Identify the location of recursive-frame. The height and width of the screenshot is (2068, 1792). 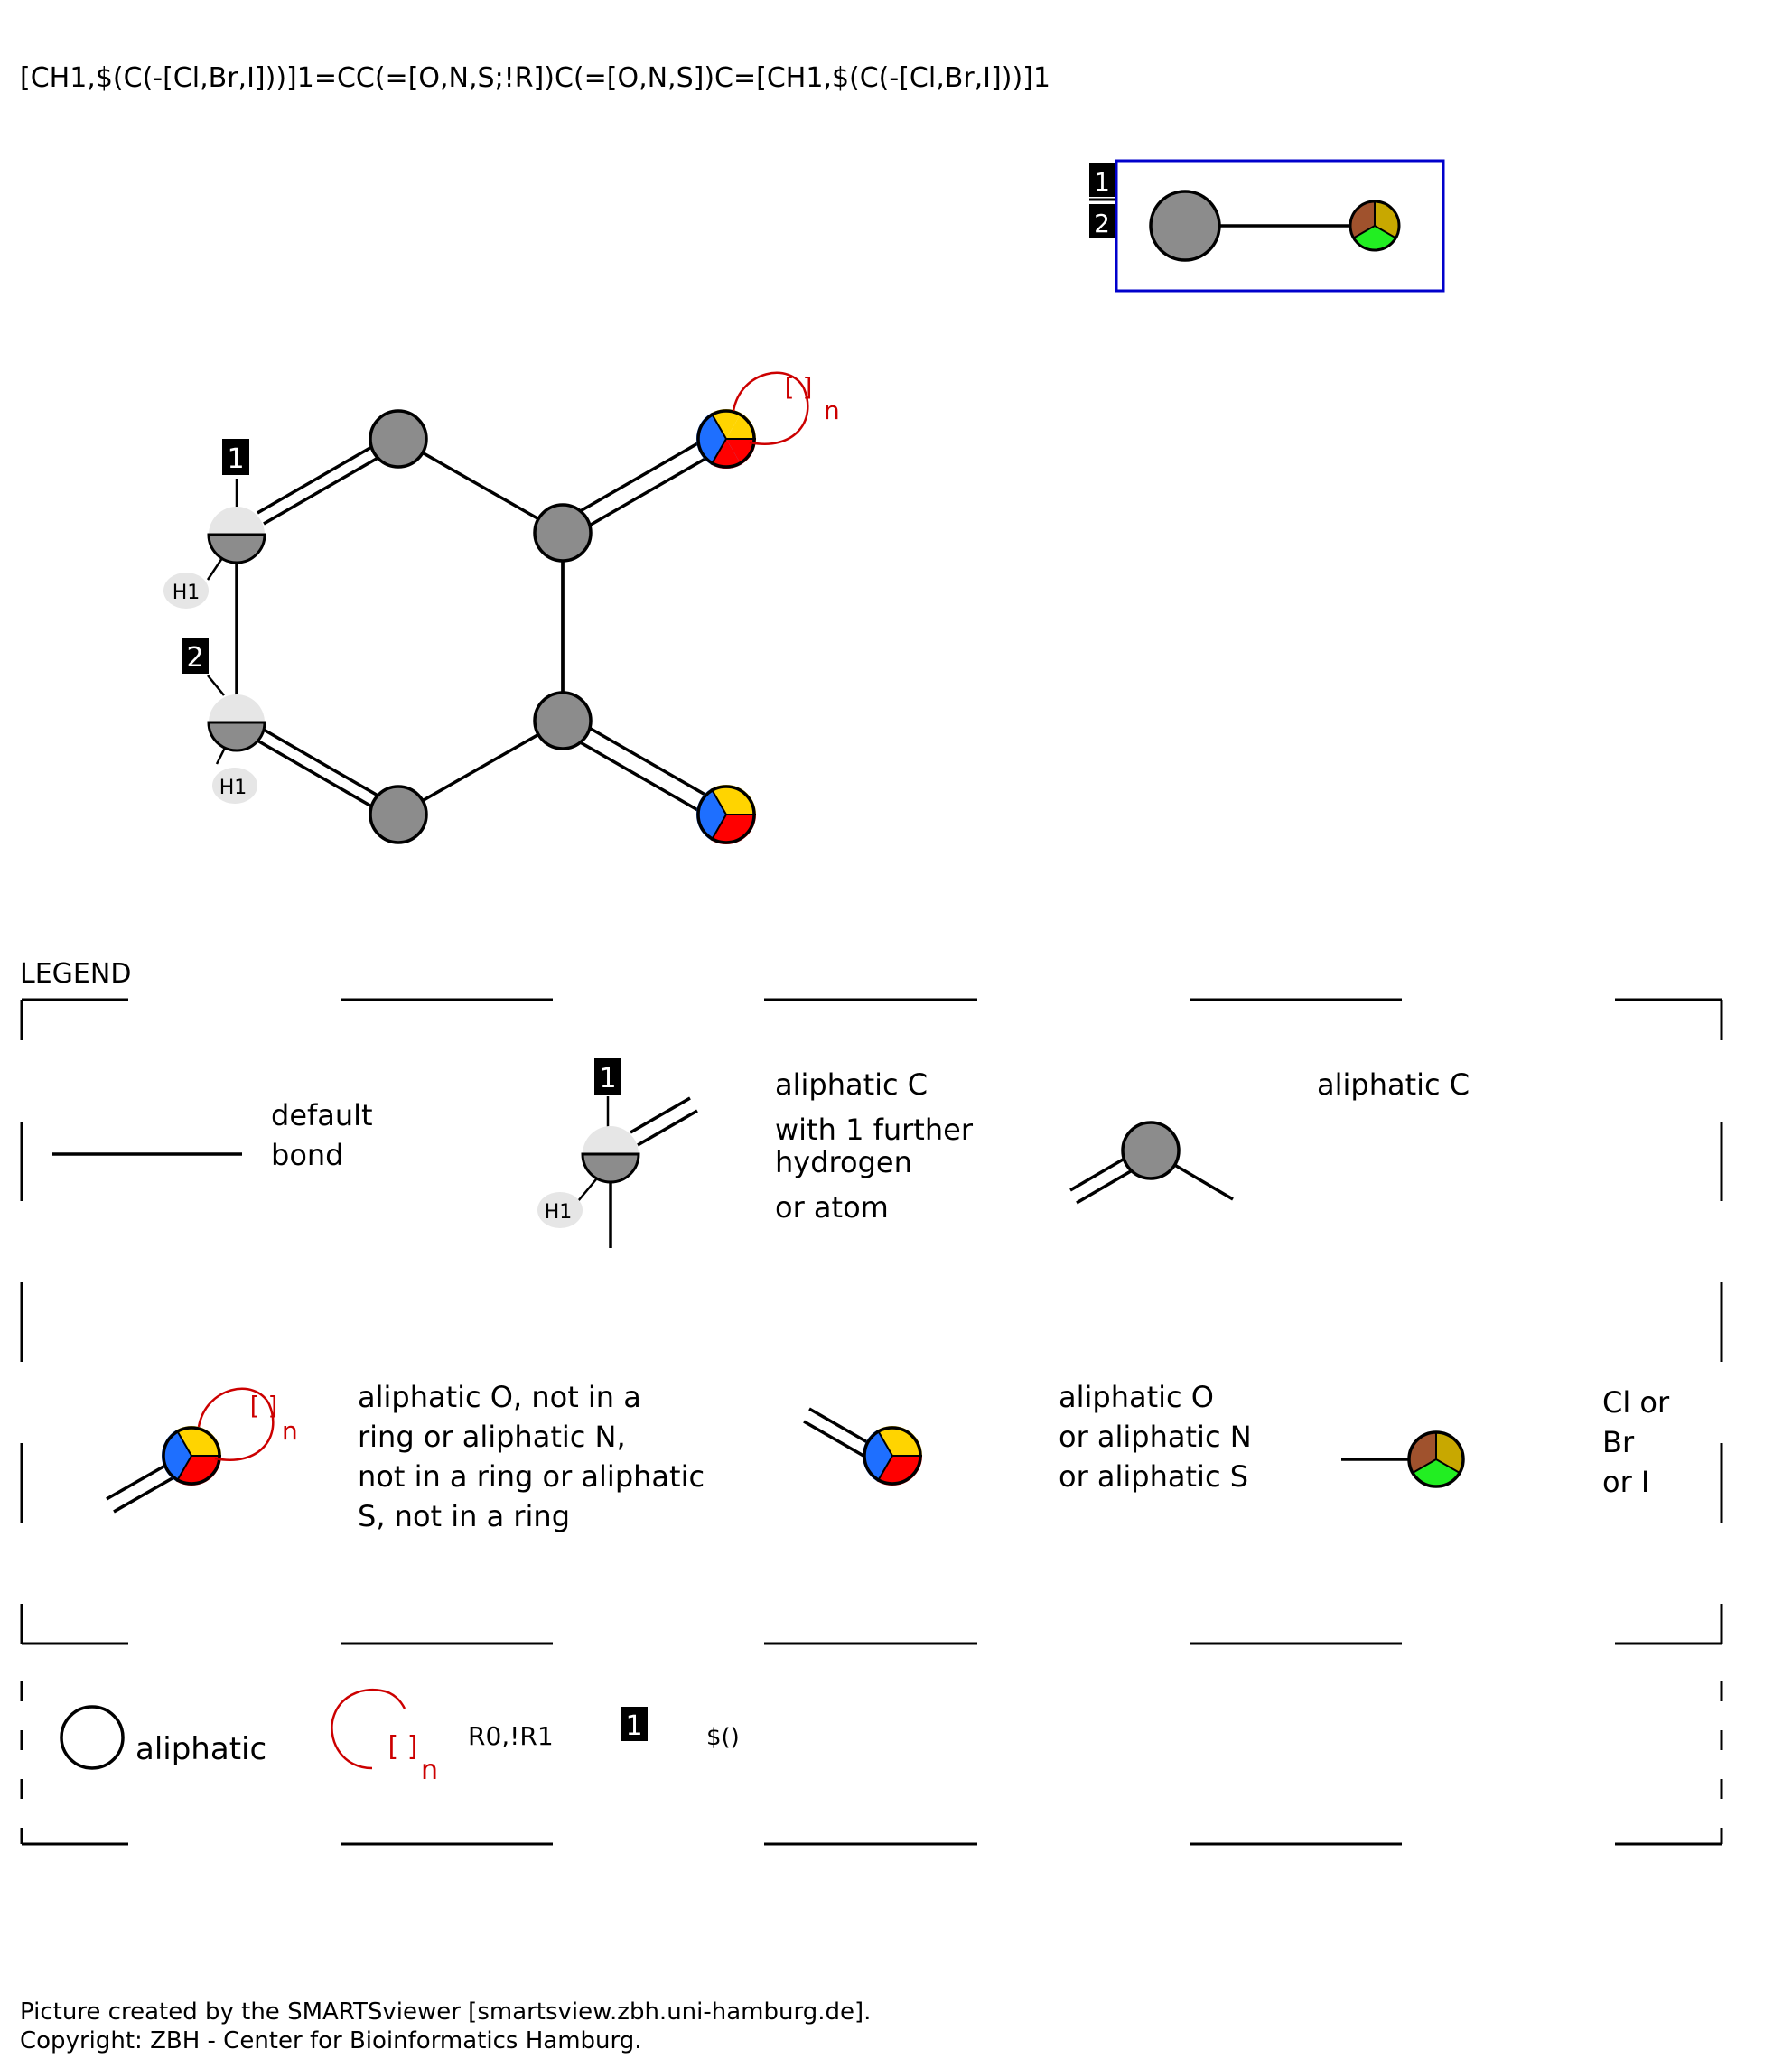
(1280, 226).